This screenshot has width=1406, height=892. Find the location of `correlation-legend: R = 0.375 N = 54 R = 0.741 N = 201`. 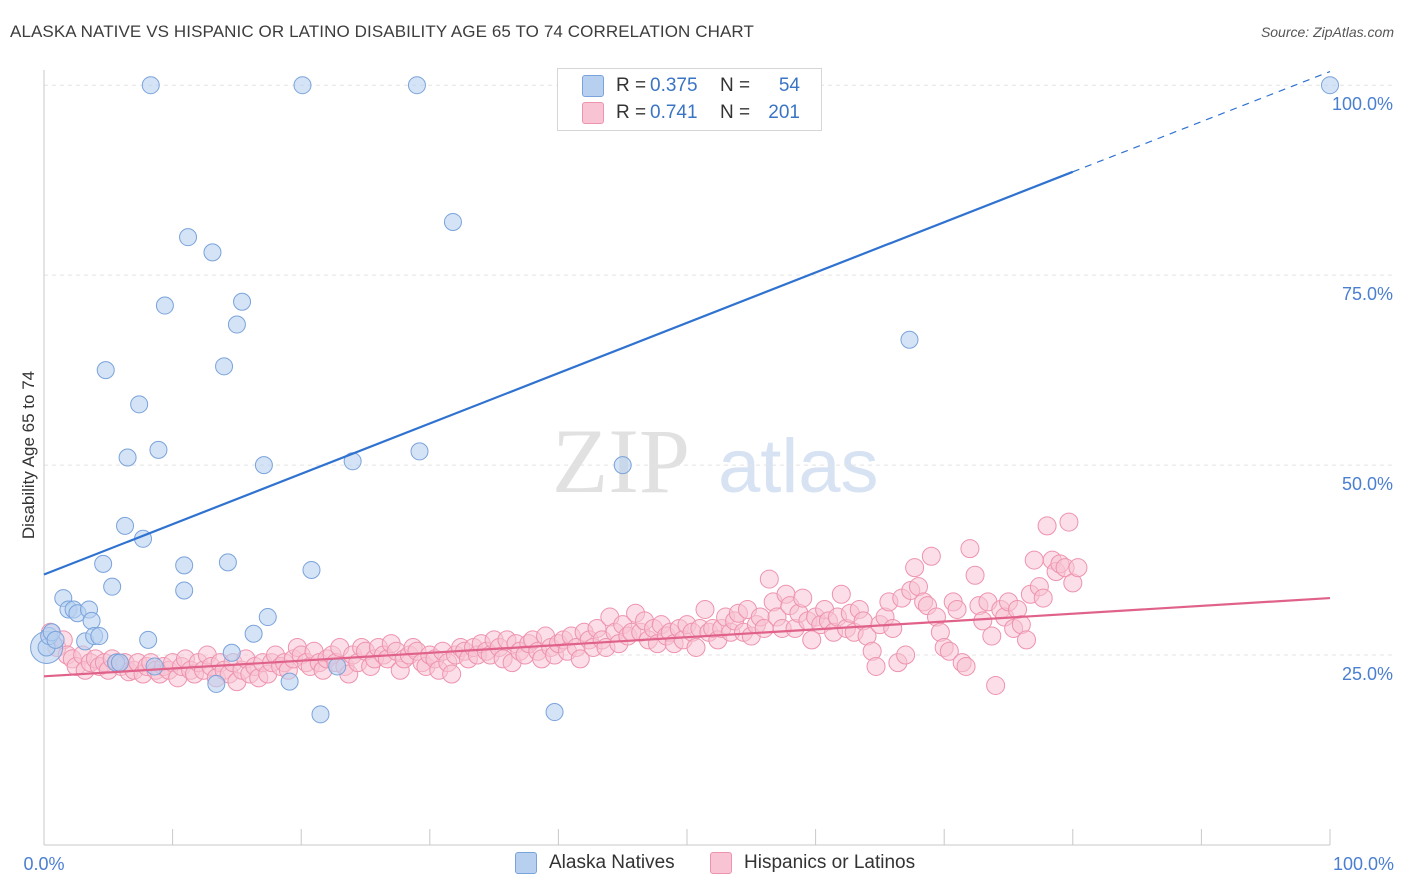

correlation-legend: R = 0.375 N = 54 R = 0.741 N = 201 is located at coordinates (689, 99).